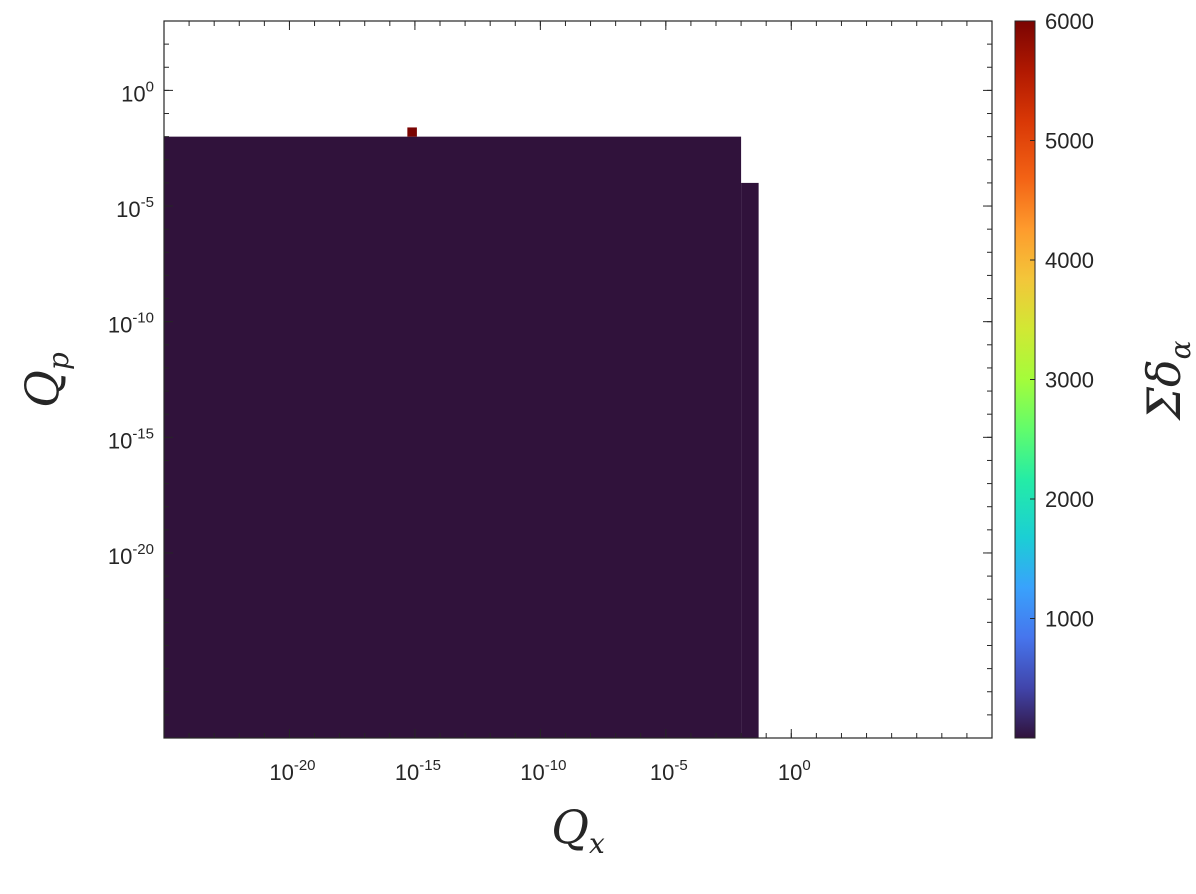  I want to click on y-axis-title-sub: p, so click(58, 361).